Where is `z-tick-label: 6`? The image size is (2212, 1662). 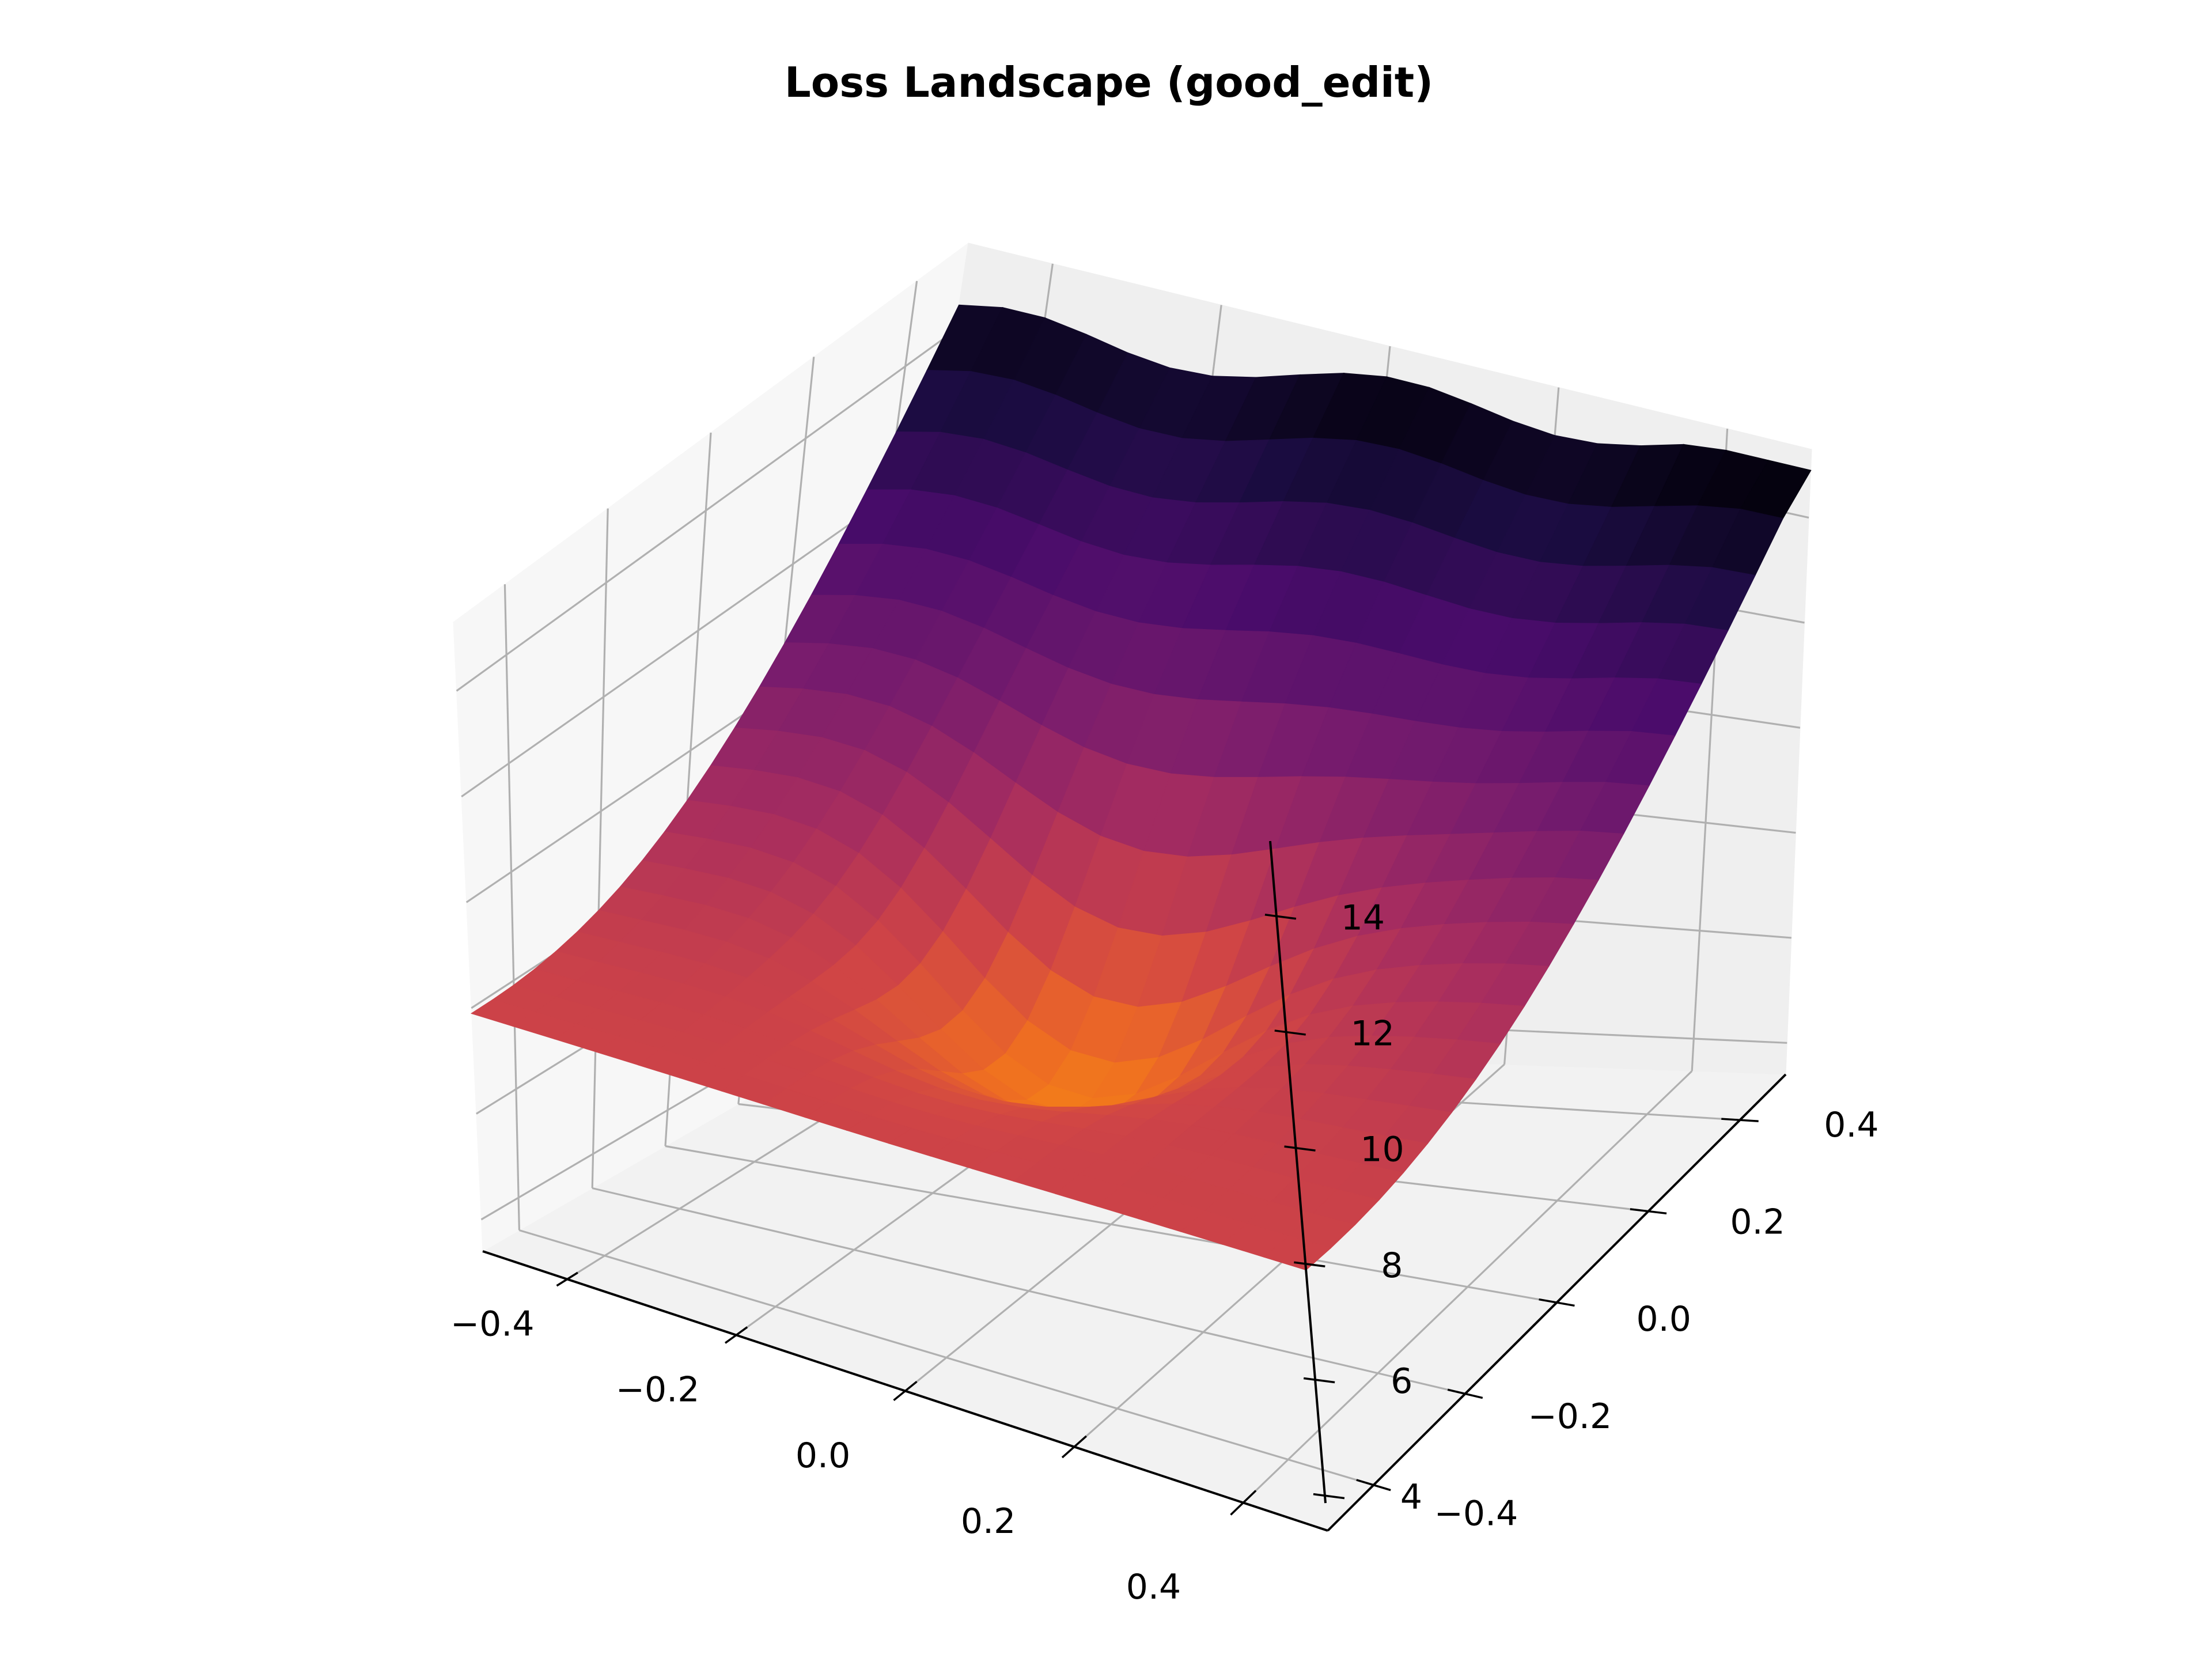 z-tick-label: 6 is located at coordinates (1401, 1381).